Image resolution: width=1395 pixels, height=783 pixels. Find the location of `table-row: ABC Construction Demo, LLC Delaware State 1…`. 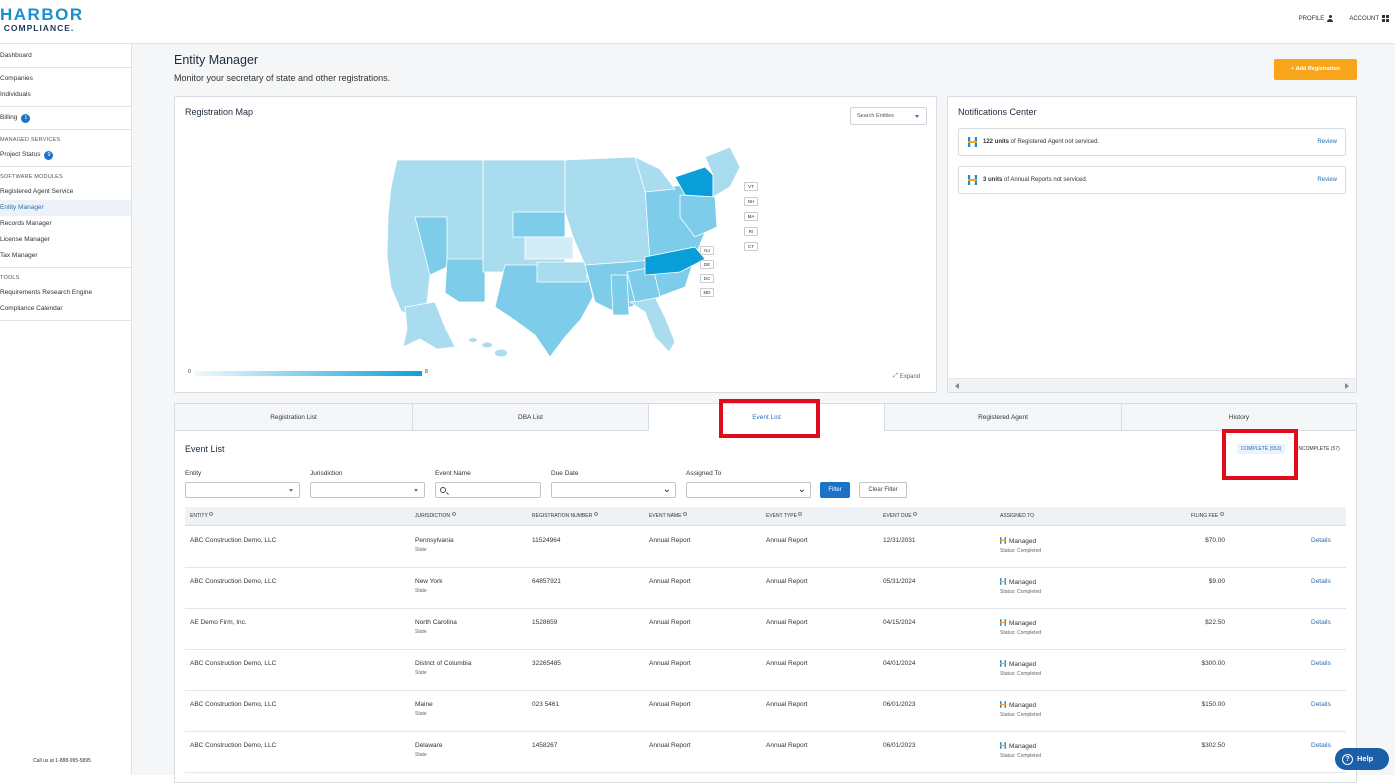

table-row: ABC Construction Demo, LLC Delaware State 1… is located at coordinates (765, 752).